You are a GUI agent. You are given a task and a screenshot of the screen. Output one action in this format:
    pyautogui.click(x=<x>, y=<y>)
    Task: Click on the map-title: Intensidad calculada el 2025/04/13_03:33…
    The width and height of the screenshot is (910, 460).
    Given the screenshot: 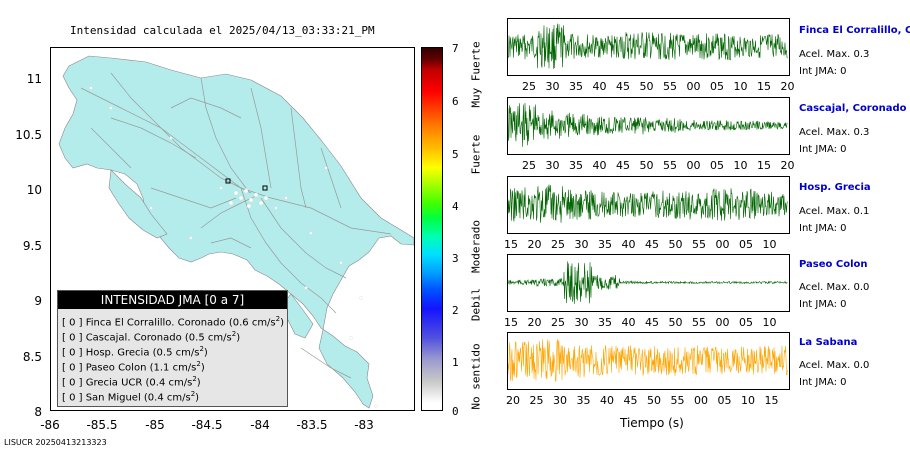 What is the action you would take?
    pyautogui.click(x=222, y=30)
    